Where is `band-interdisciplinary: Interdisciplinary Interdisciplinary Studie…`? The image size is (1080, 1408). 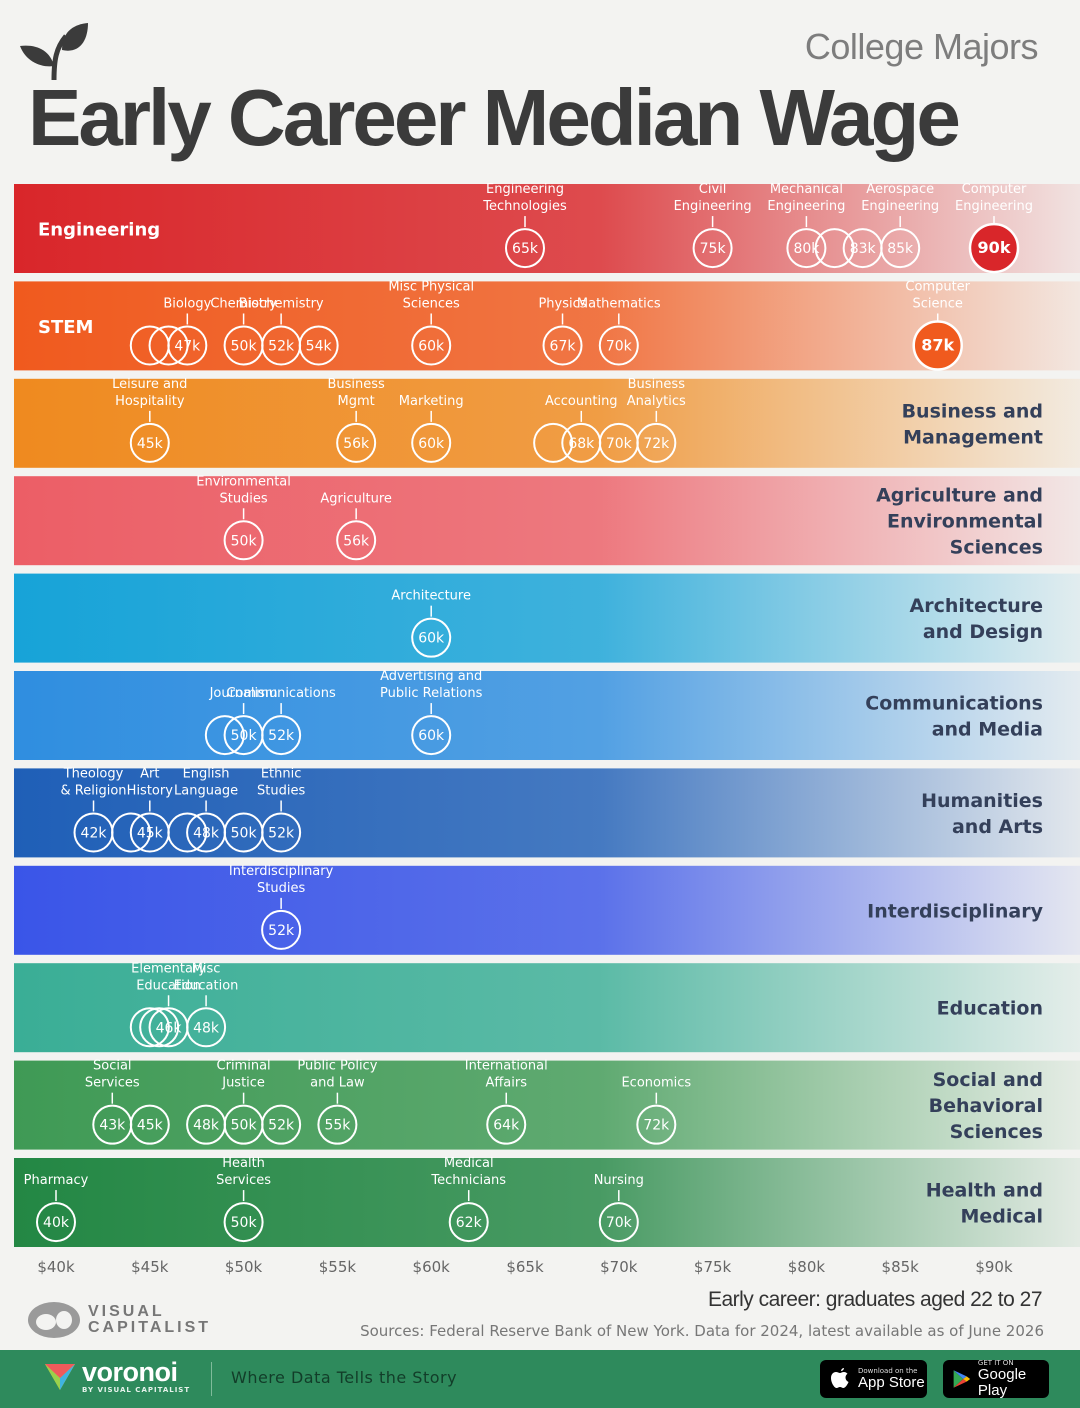
band-interdisciplinary: Interdisciplinary Interdisciplinary Studie… is located at coordinates (547, 909).